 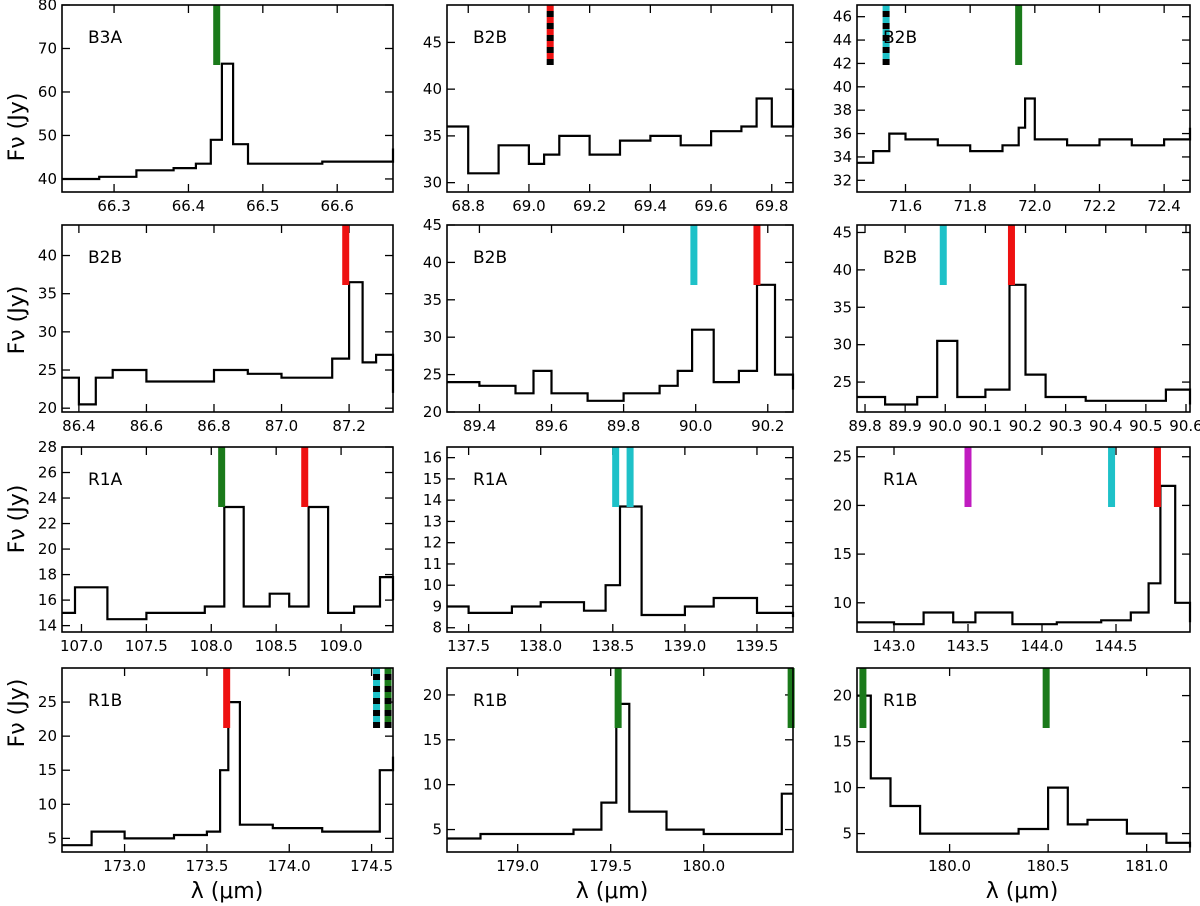 I want to click on x-tick-label: 66.6, so click(x=337, y=206).